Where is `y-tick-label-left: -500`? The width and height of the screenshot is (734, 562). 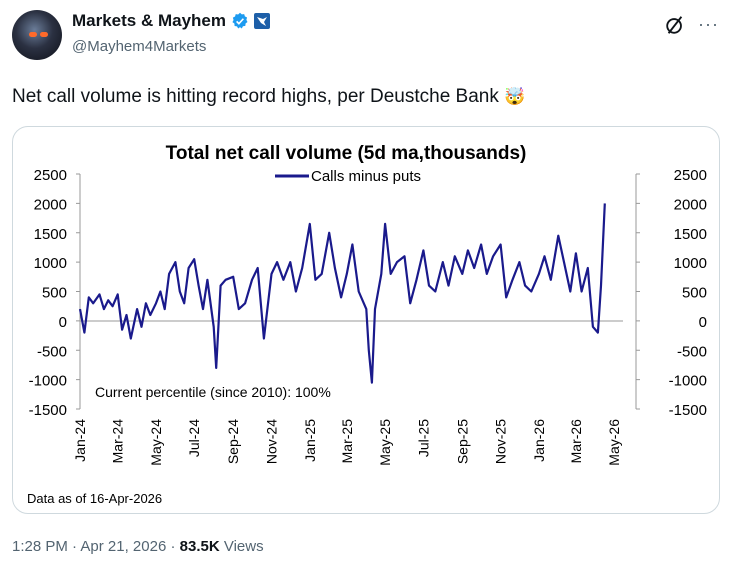
y-tick-label-left: -500 is located at coordinates (52, 351).